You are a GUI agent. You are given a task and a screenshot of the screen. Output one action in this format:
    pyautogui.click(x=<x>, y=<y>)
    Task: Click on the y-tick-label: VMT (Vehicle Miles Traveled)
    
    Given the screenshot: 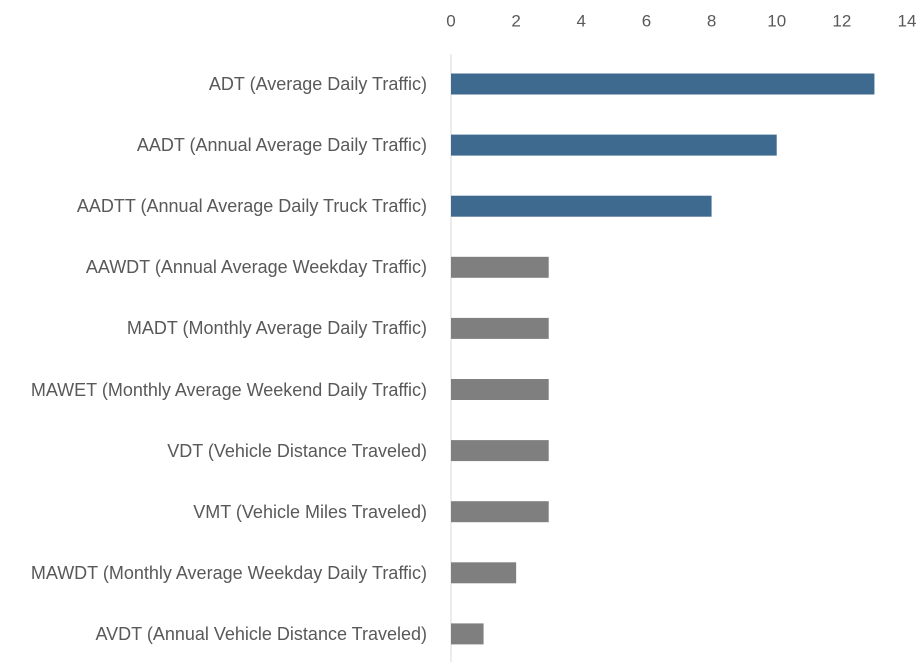 What is the action you would take?
    pyautogui.click(x=310, y=511)
    